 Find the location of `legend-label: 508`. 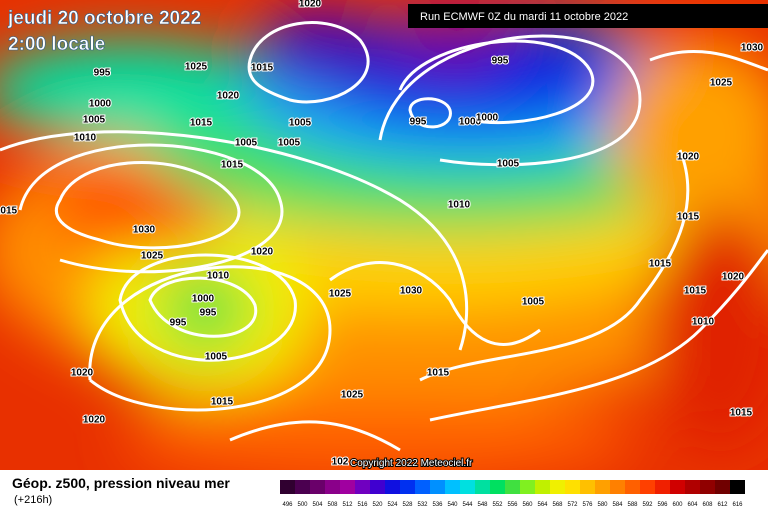

legend-label: 508 is located at coordinates (332, 505).